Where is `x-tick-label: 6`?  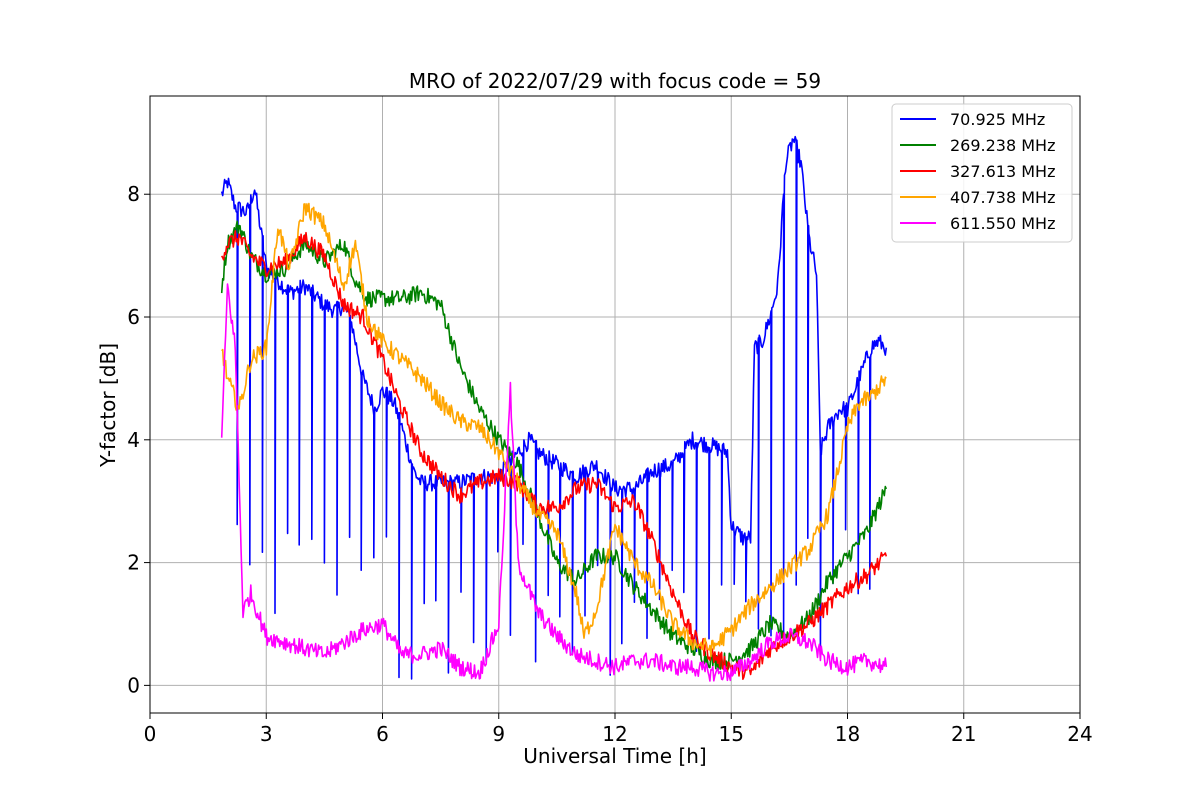 x-tick-label: 6 is located at coordinates (382, 734).